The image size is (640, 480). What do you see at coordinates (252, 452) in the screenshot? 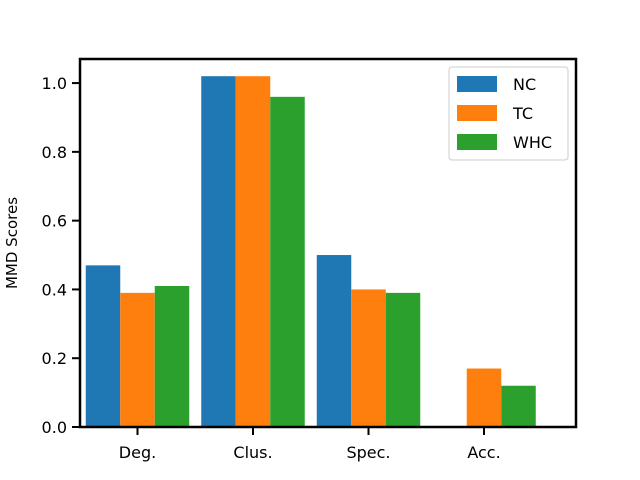
I see `x-tick-label: Clus.` at bounding box center [252, 452].